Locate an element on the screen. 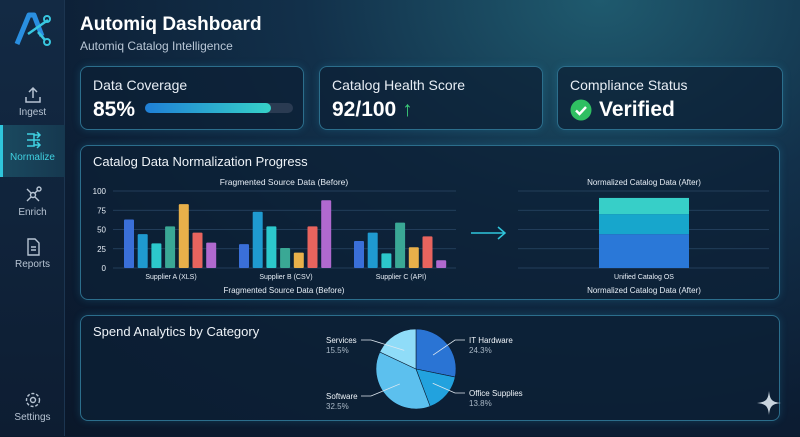 Image resolution: width=800 pixels, height=437 pixels. y-tick-label: 25 is located at coordinates (101, 249).